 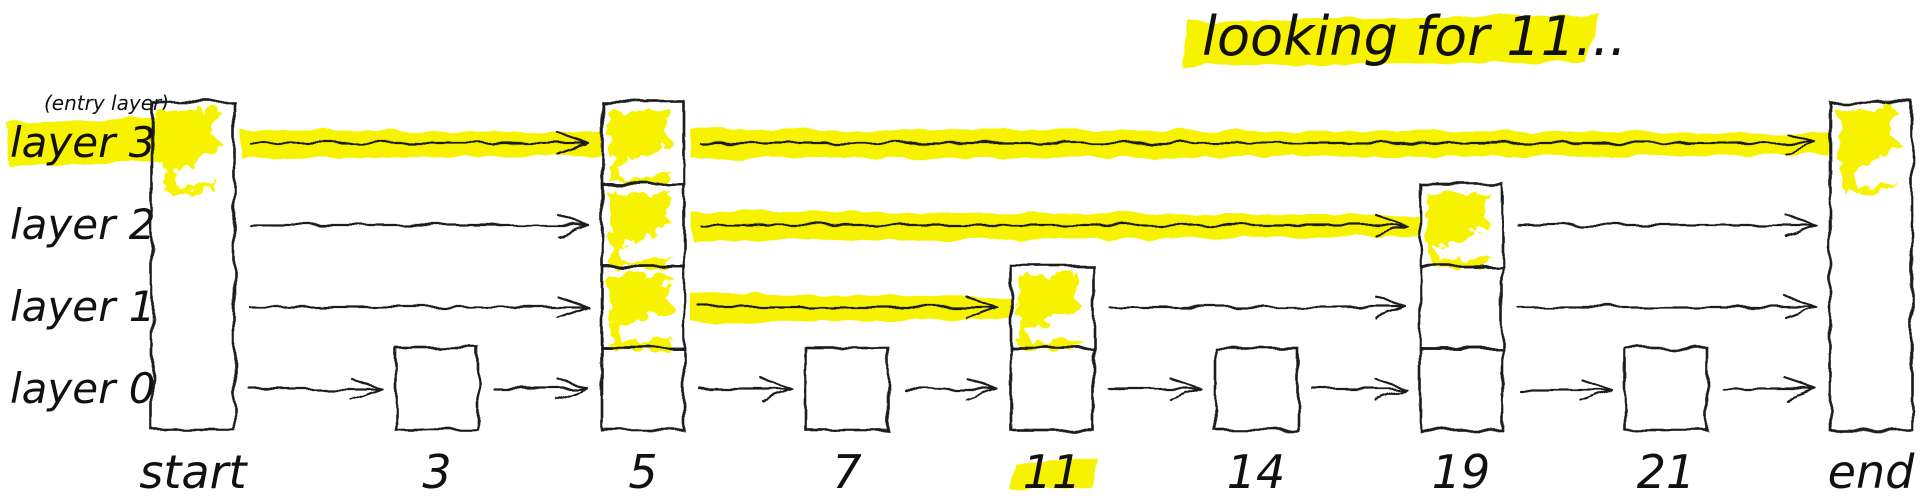 What do you see at coordinates (1769, 389) in the screenshot?
I see `arrow-layer-0-21-to-end` at bounding box center [1769, 389].